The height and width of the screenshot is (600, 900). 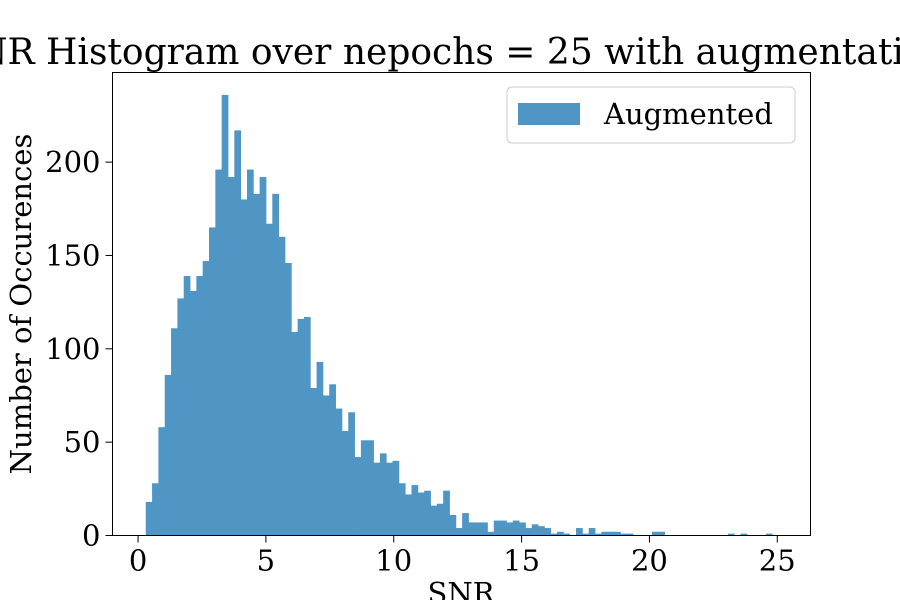 I want to click on y-tick-label: 50, so click(x=82, y=442).